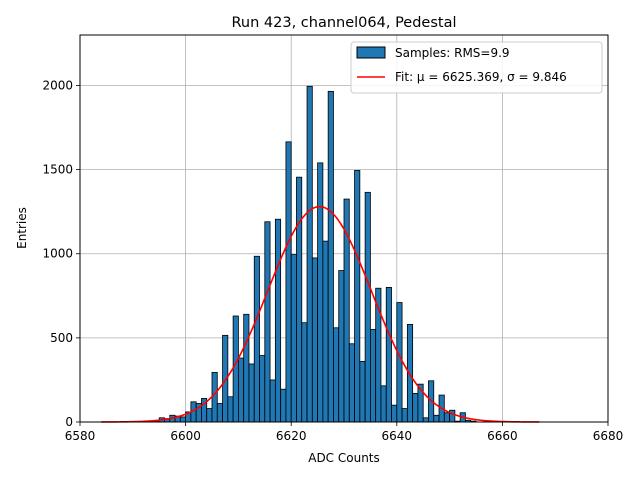 This screenshot has height=480, width=640. What do you see at coordinates (344, 458) in the screenshot?
I see `x-axis-label: ADC Counts` at bounding box center [344, 458].